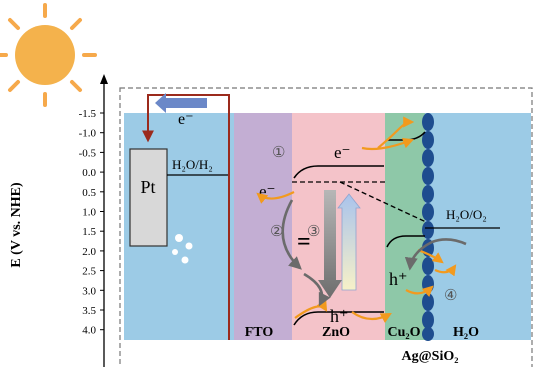 The height and width of the screenshot is (367, 536). Describe the element at coordinates (88, 134) in the screenshot. I see `y-tick-label: -1.0` at that location.